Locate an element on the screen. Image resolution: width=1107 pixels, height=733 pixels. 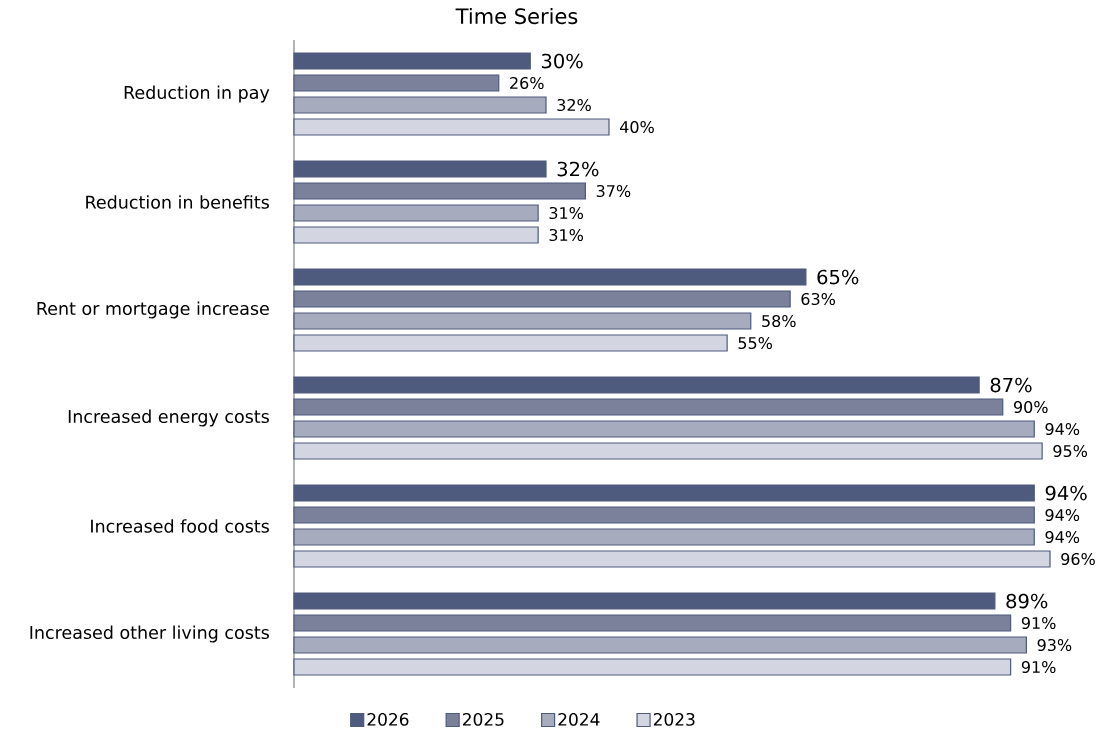
data-label: 63% is located at coordinates (818, 299).